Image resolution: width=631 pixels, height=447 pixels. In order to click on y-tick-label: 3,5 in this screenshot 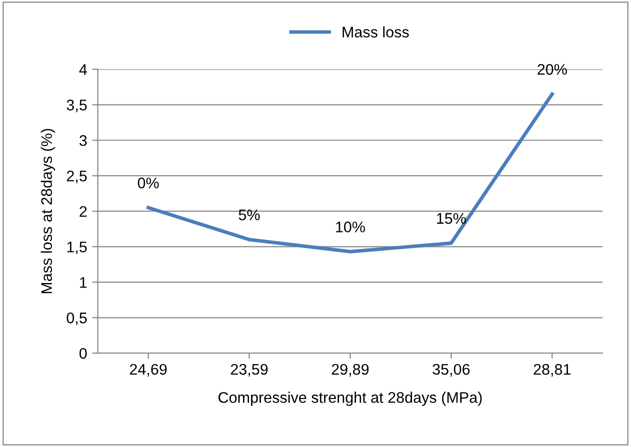, I will do `click(76, 106)`.